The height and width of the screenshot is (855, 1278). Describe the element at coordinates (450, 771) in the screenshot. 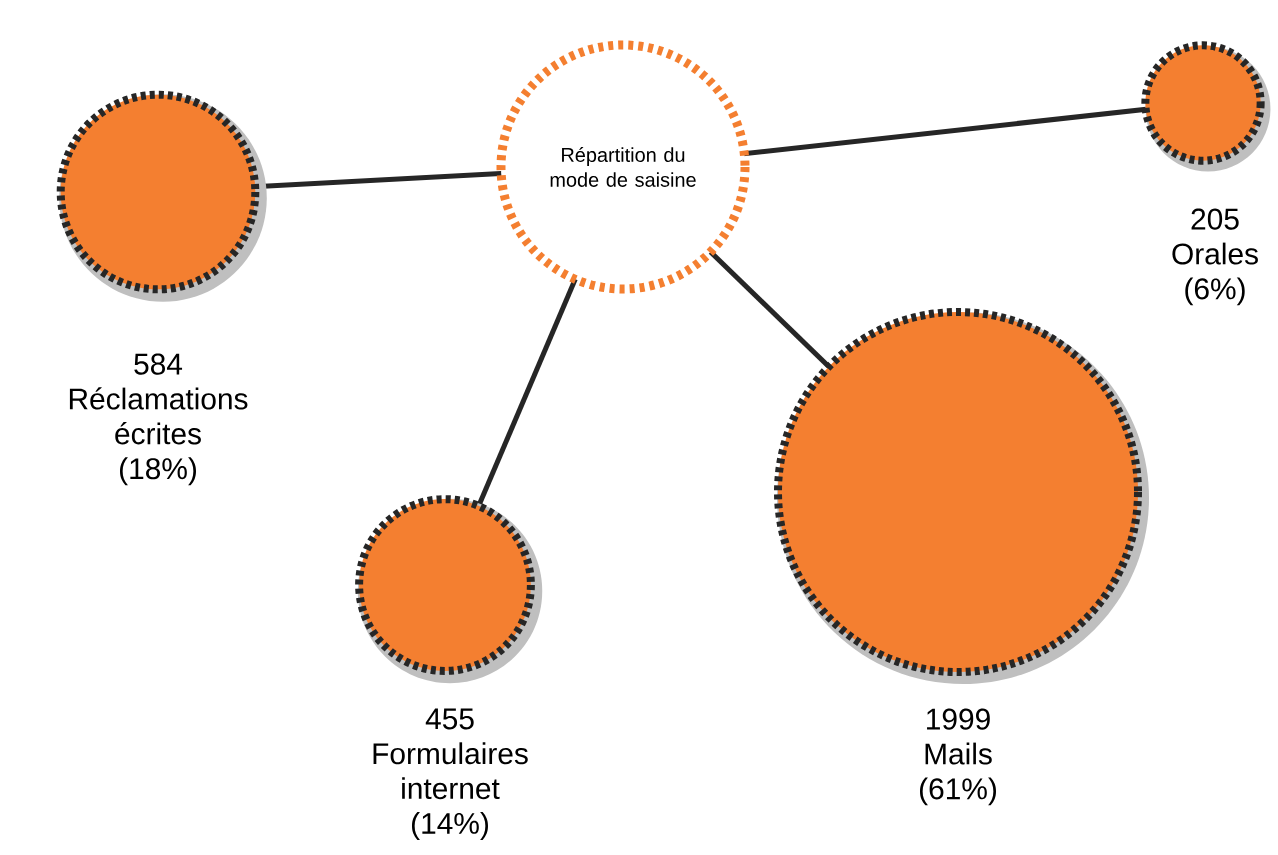

I see `category-label: Formulaires internet` at that location.